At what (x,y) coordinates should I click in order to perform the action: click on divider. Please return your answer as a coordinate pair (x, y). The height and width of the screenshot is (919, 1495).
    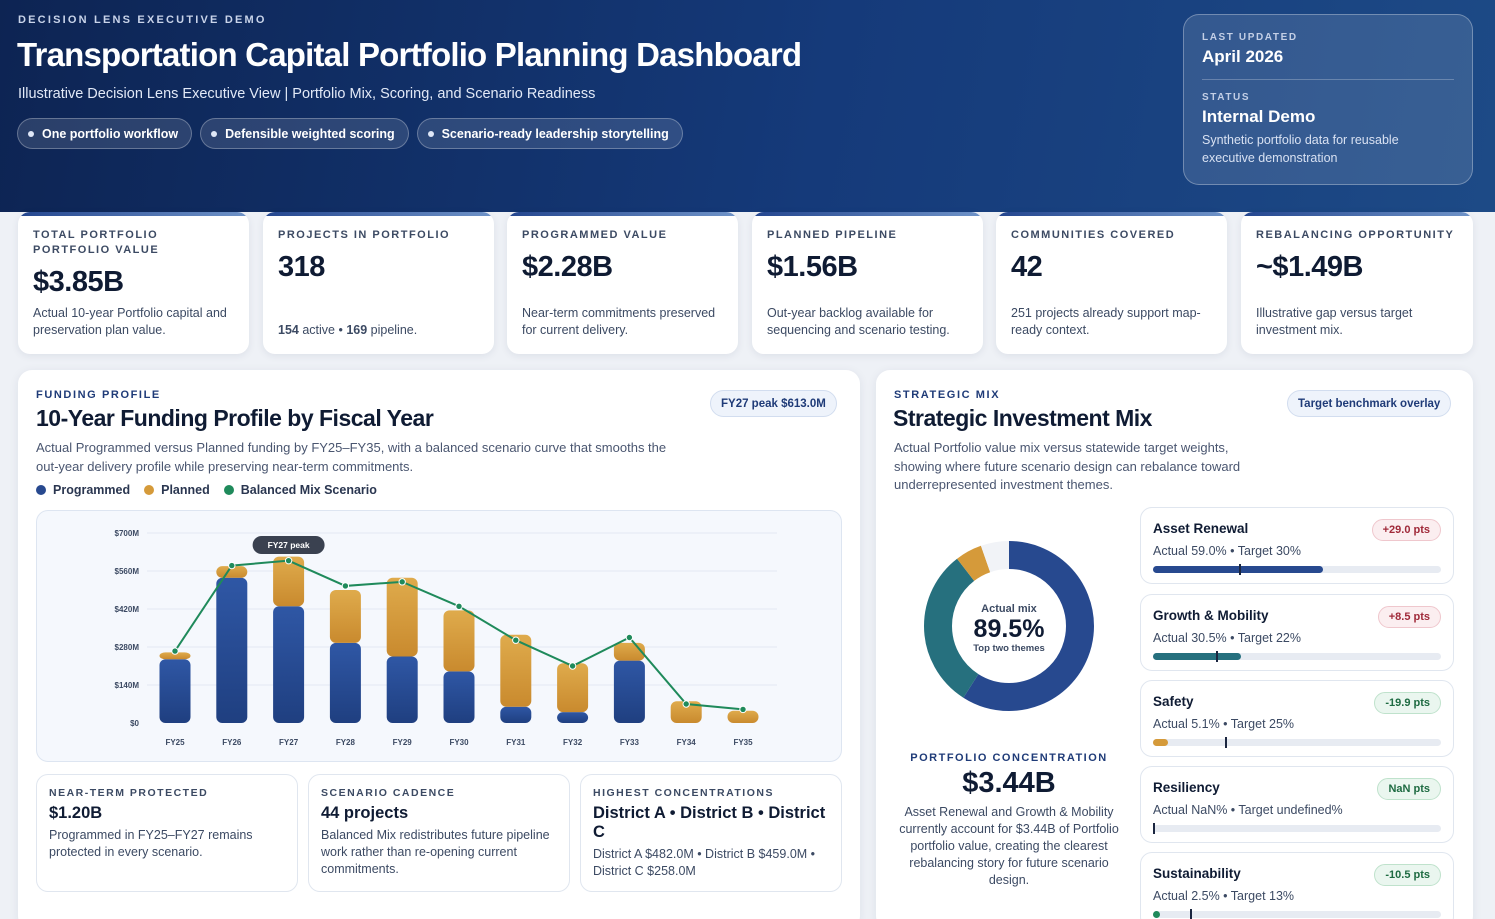
    Looking at the image, I should click on (1328, 79).